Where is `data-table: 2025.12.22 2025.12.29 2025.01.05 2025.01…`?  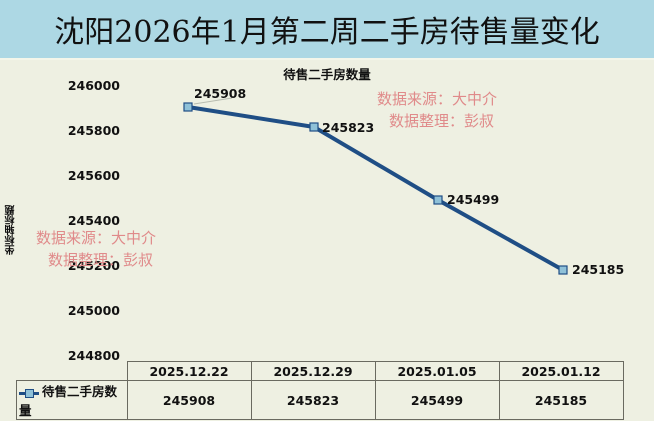 data-table: 2025.12.22 2025.12.29 2025.01.05 2025.01… is located at coordinates (320, 390).